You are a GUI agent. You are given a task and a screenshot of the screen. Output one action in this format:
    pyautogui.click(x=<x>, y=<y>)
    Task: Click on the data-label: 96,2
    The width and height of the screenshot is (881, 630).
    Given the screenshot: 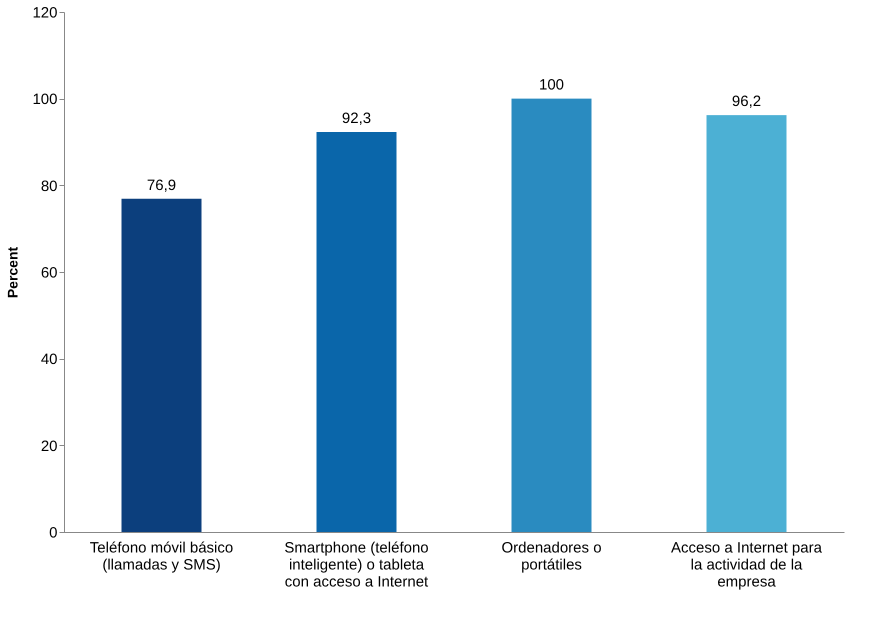 What is the action you would take?
    pyautogui.click(x=747, y=101)
    